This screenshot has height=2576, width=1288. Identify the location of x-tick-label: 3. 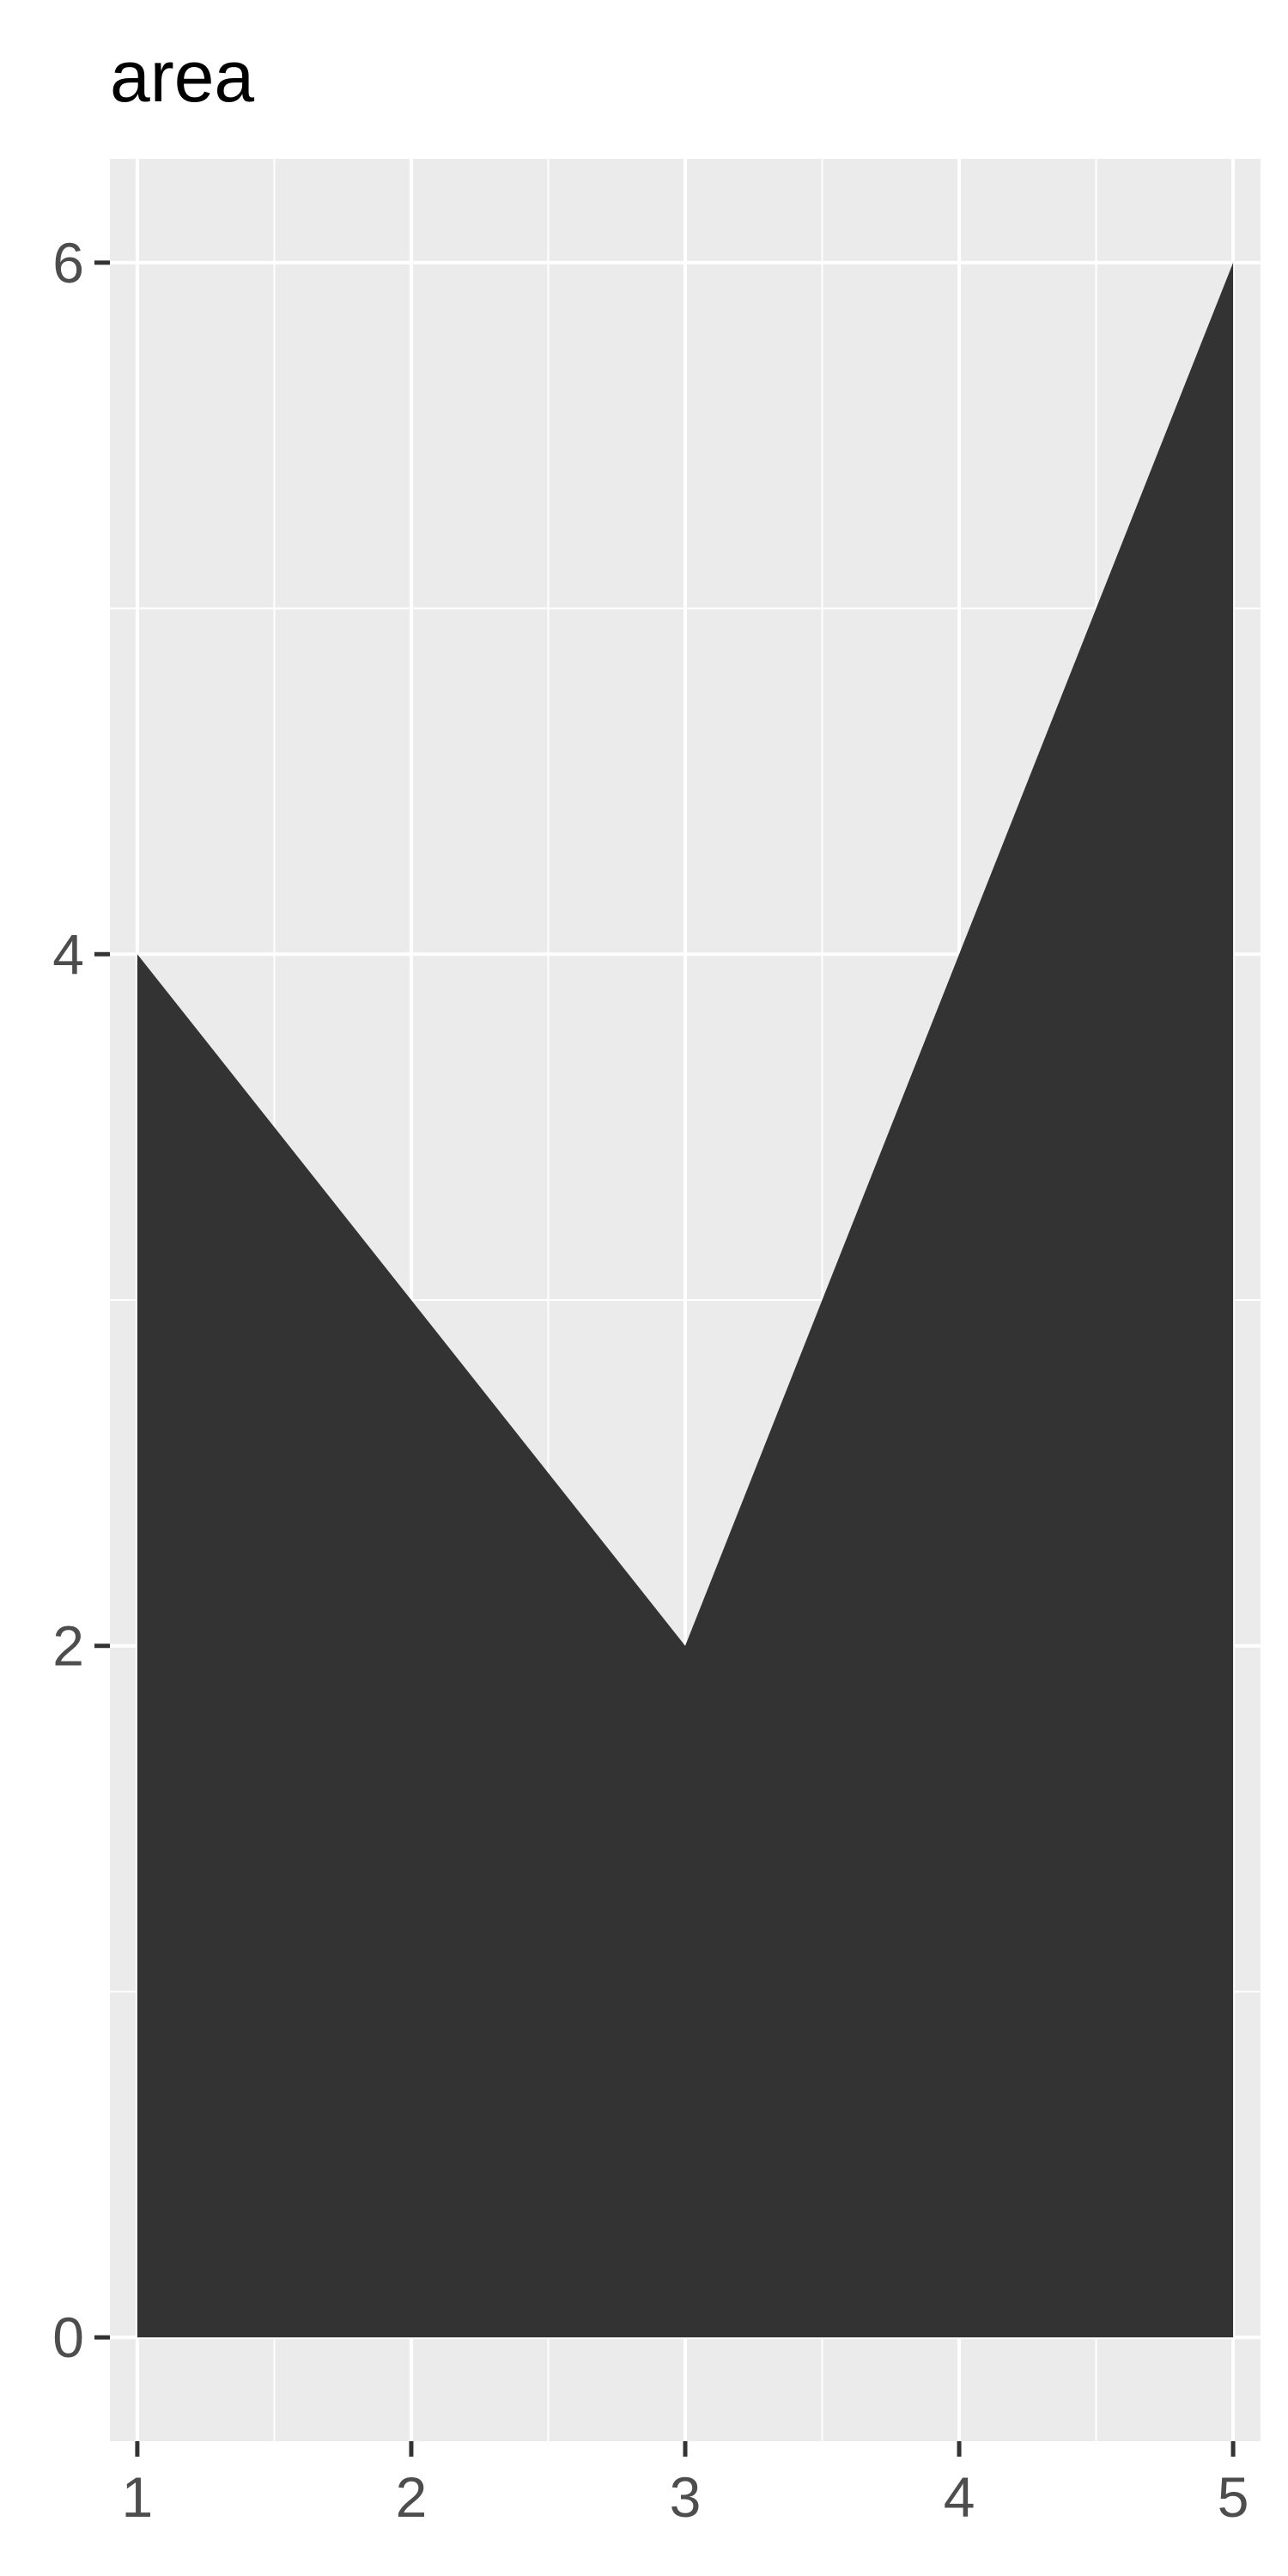
(686, 2497).